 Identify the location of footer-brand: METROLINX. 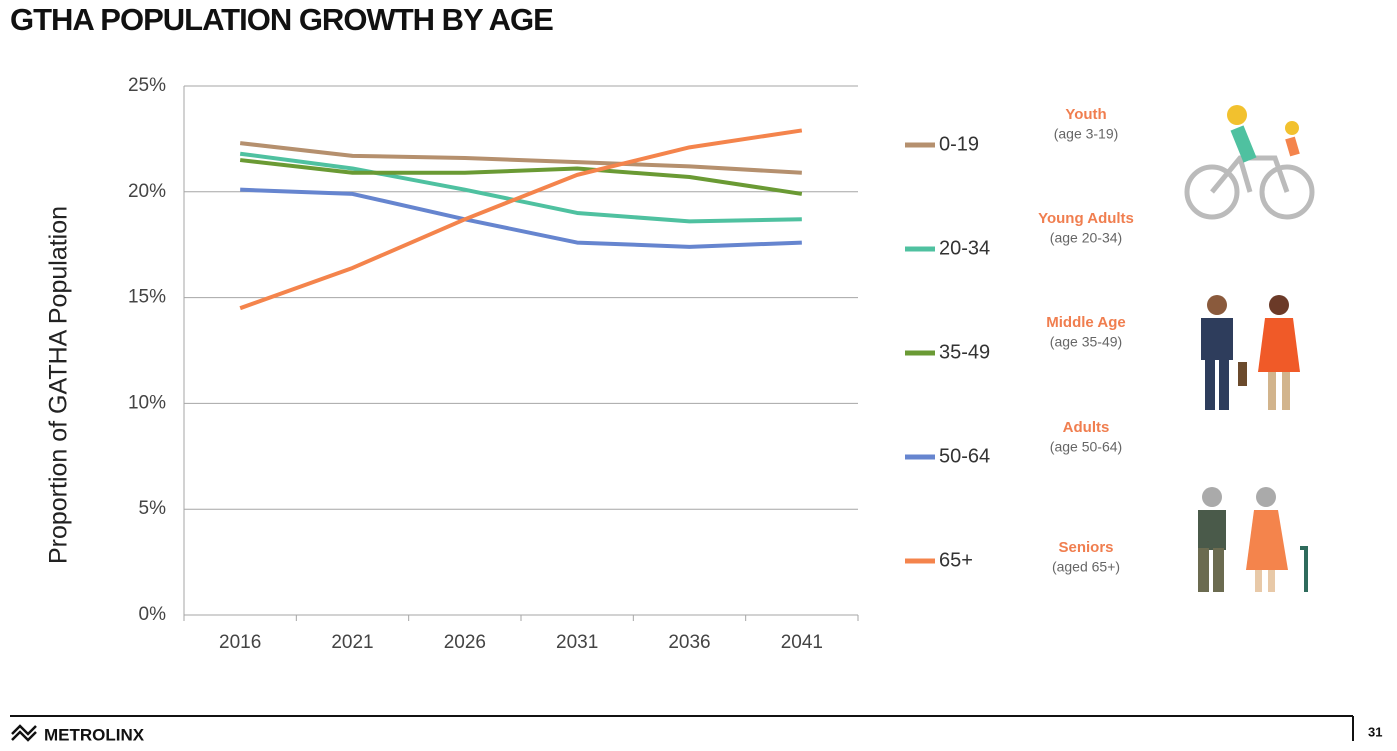
(94, 734).